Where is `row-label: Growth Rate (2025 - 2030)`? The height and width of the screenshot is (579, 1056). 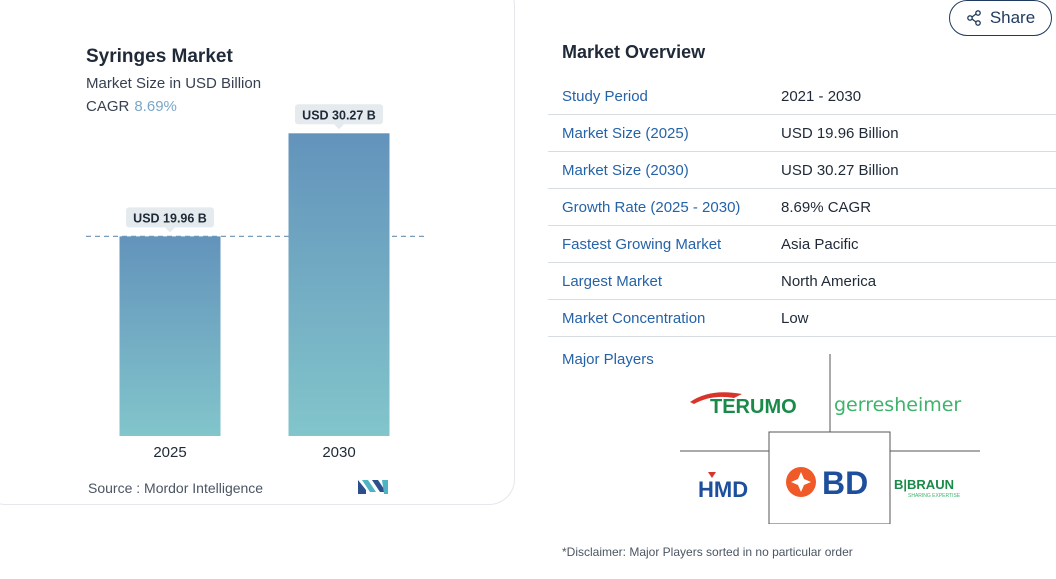 row-label: Growth Rate (2025 - 2030) is located at coordinates (651, 207).